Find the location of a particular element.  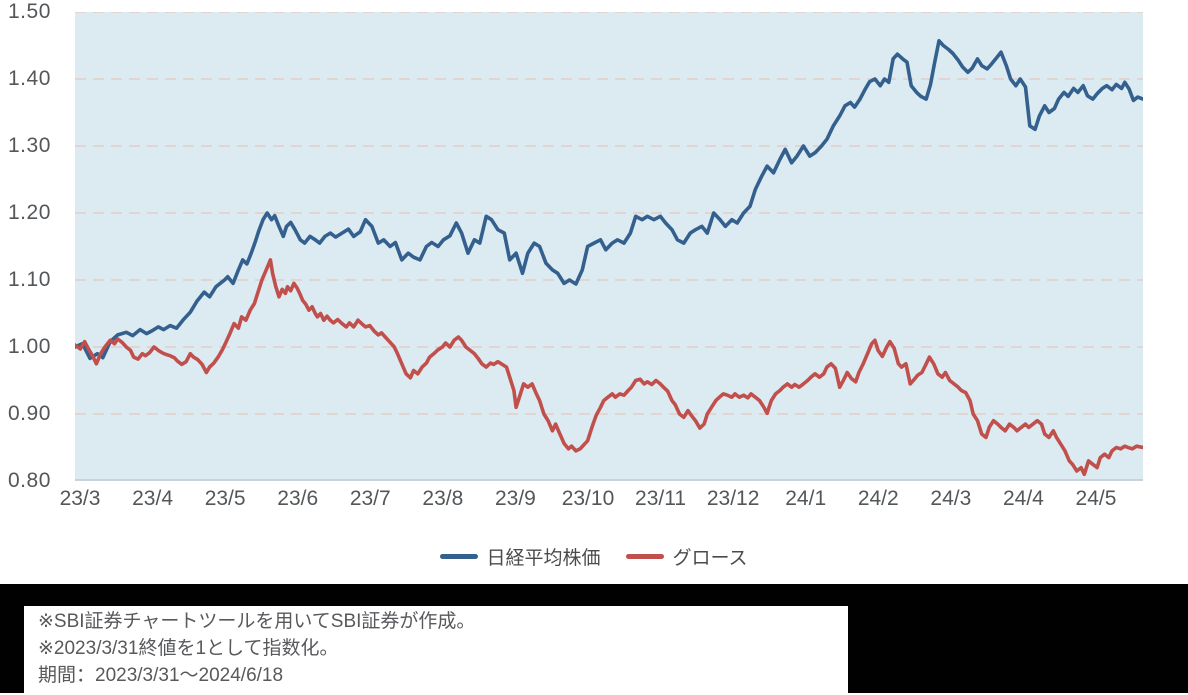

x-axis-label: 24/2 is located at coordinates (878, 498).